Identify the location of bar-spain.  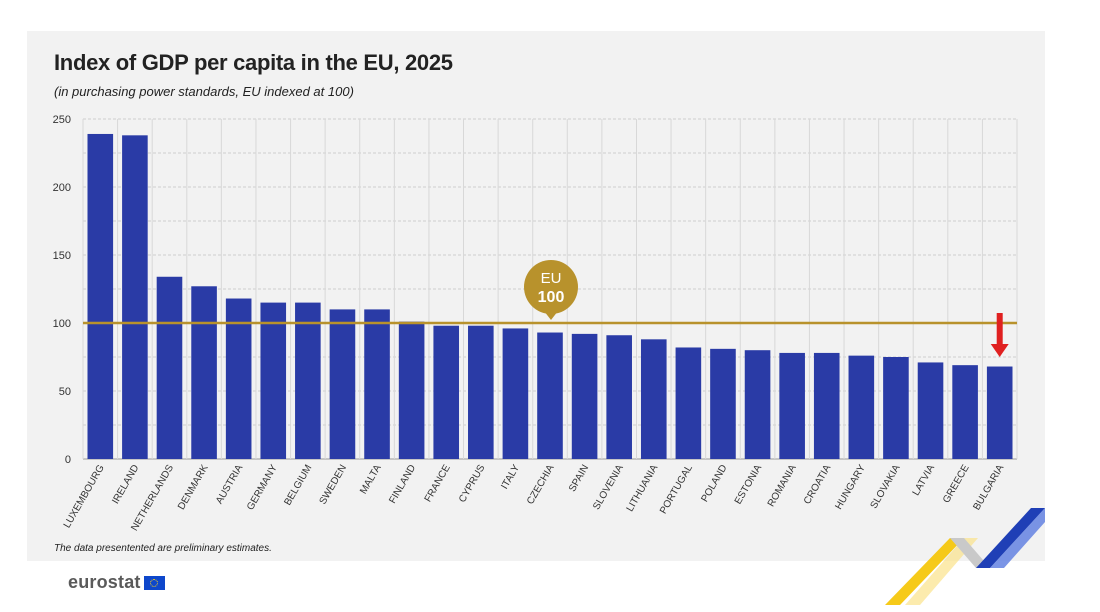
(584, 396).